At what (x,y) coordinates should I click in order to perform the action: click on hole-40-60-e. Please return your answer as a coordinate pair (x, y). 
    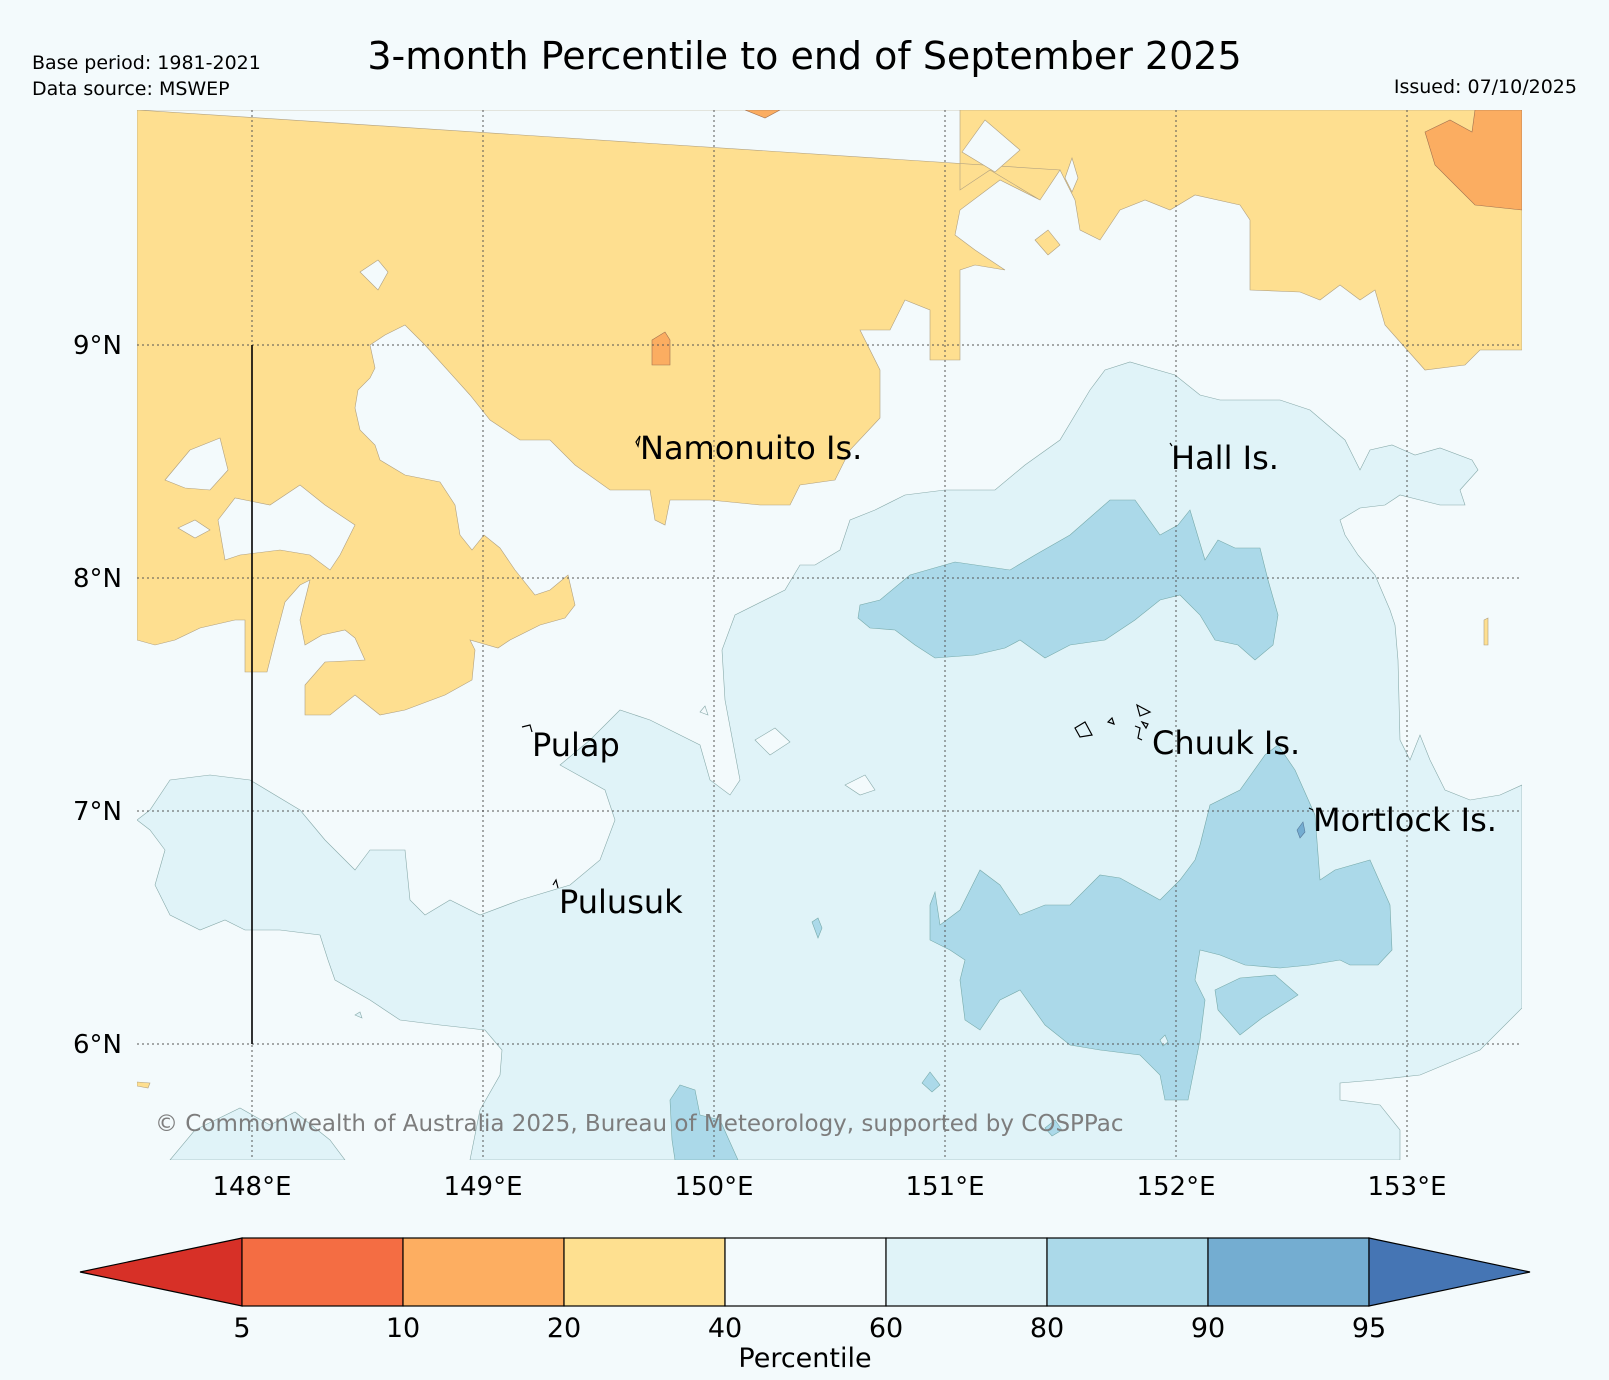
    Looking at the image, I should click on (991, 146).